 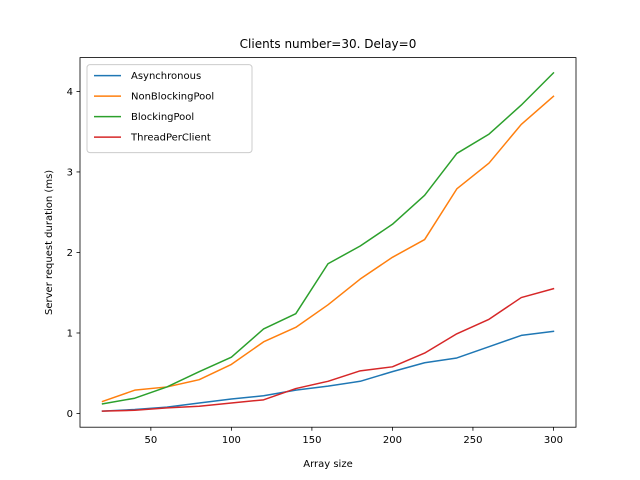 I want to click on legend-box, so click(x=169, y=109).